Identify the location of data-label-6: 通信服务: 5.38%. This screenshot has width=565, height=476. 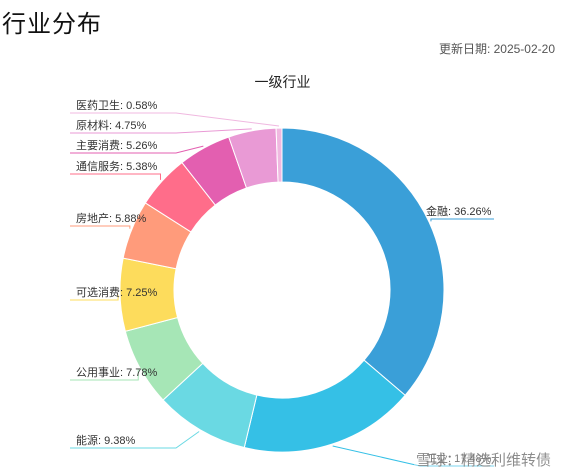
(117, 166).